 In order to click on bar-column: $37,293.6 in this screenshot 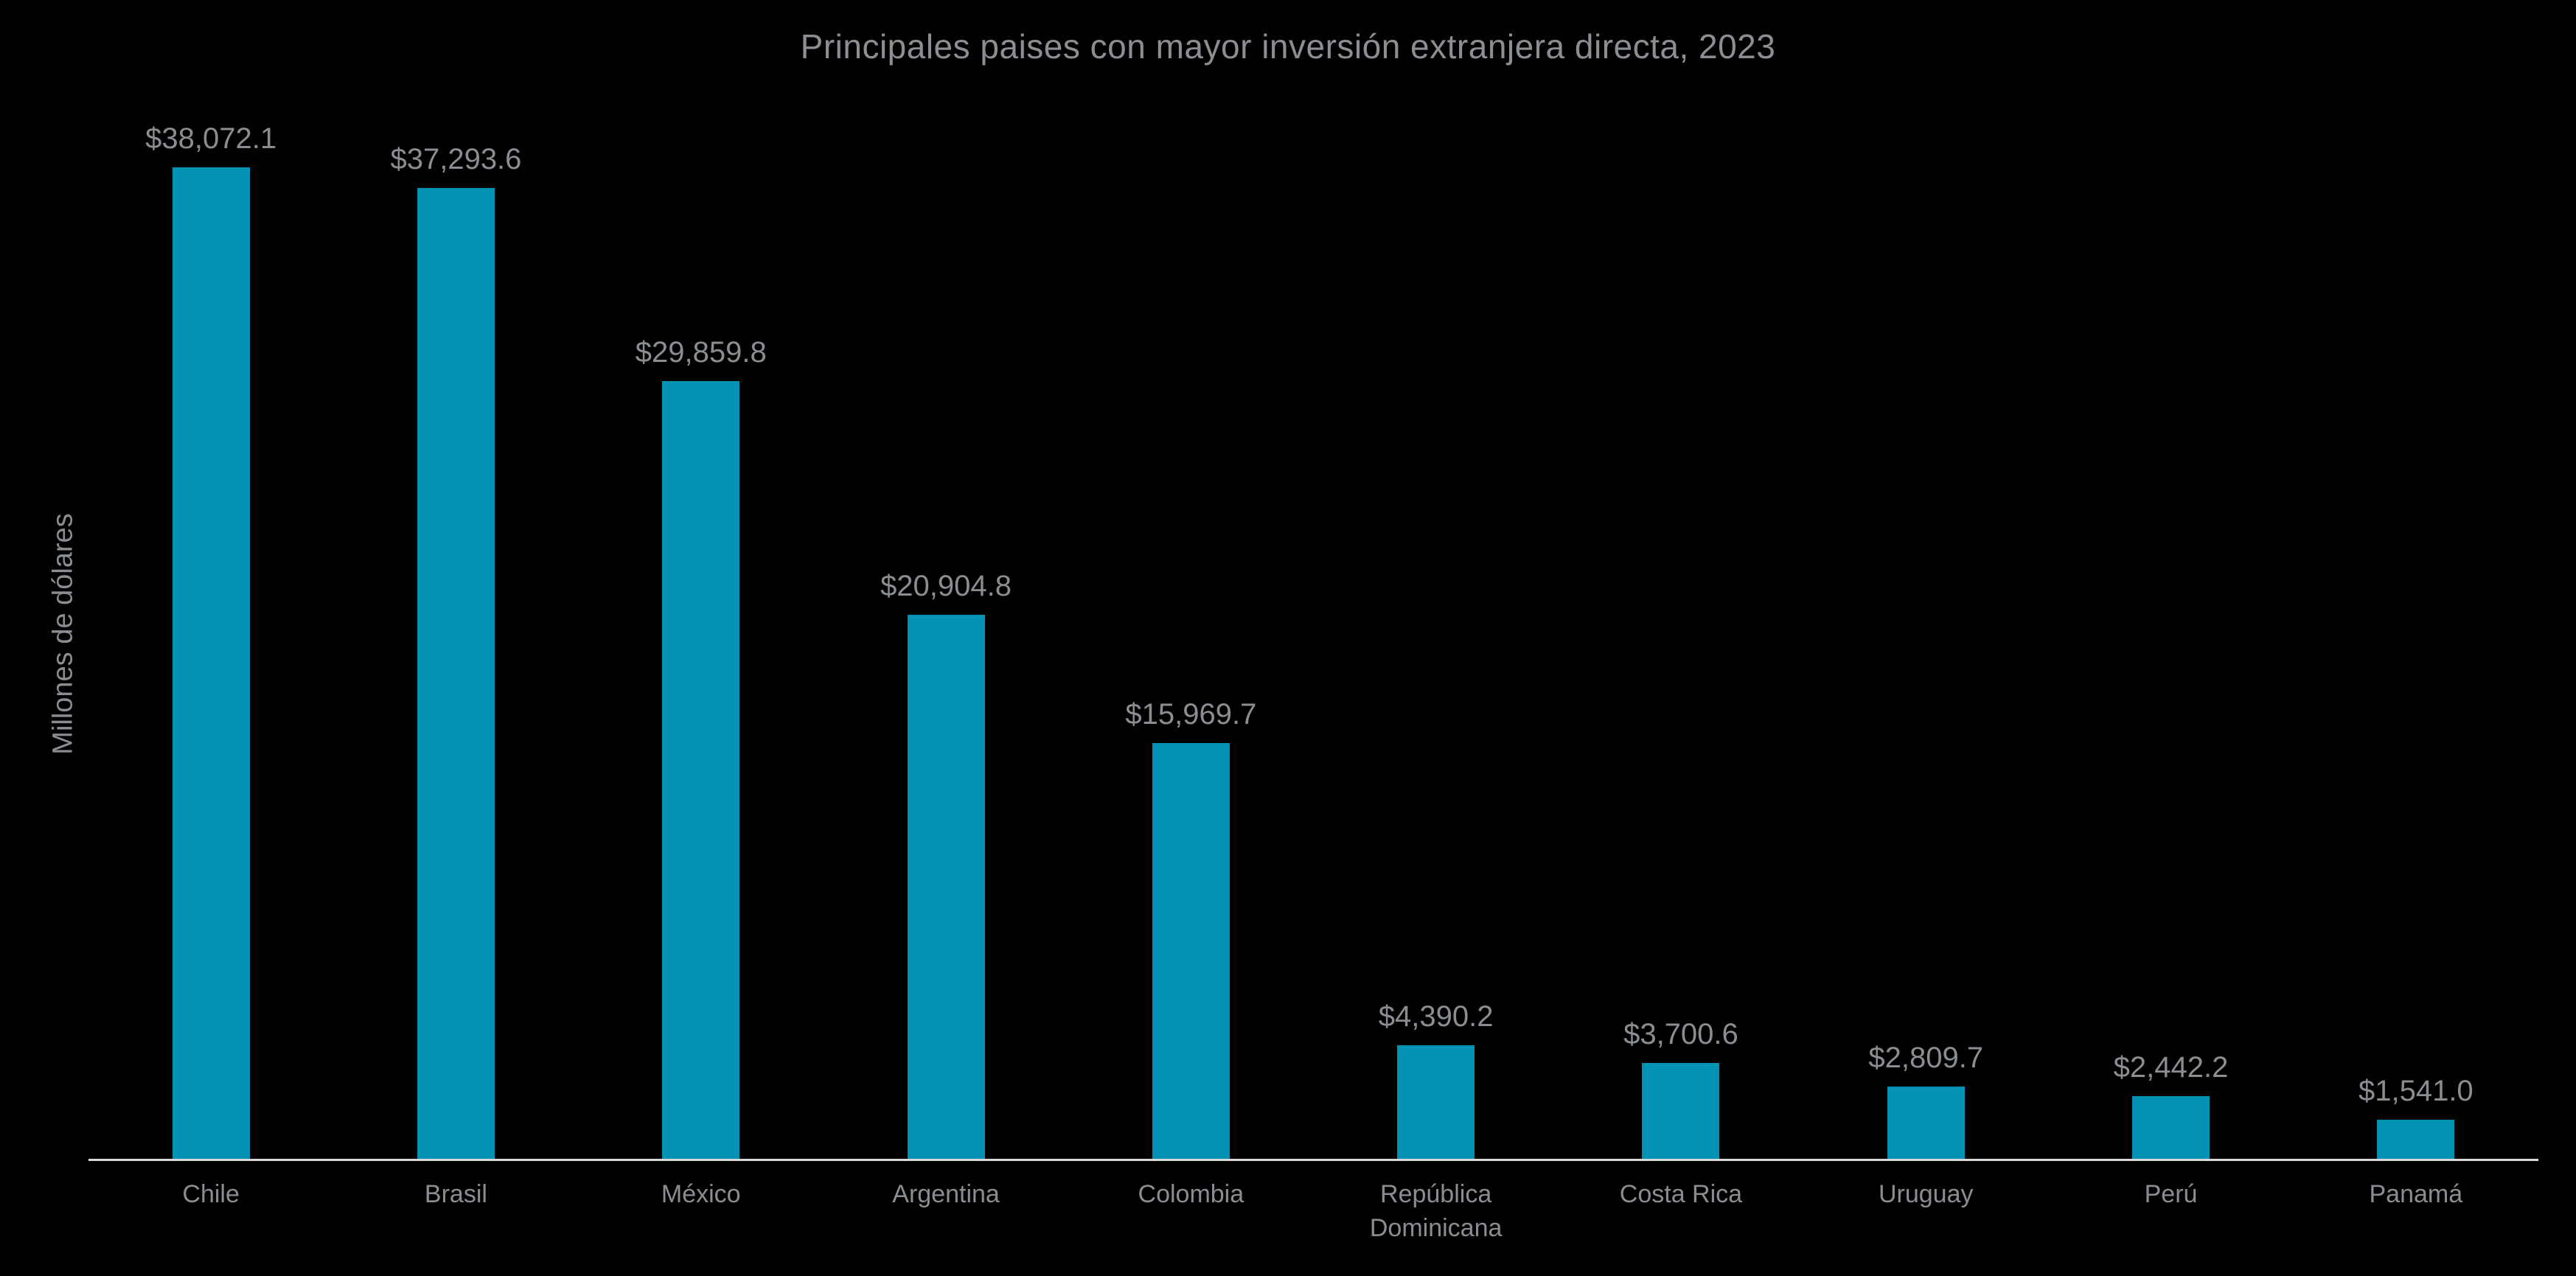, I will do `click(456, 580)`.